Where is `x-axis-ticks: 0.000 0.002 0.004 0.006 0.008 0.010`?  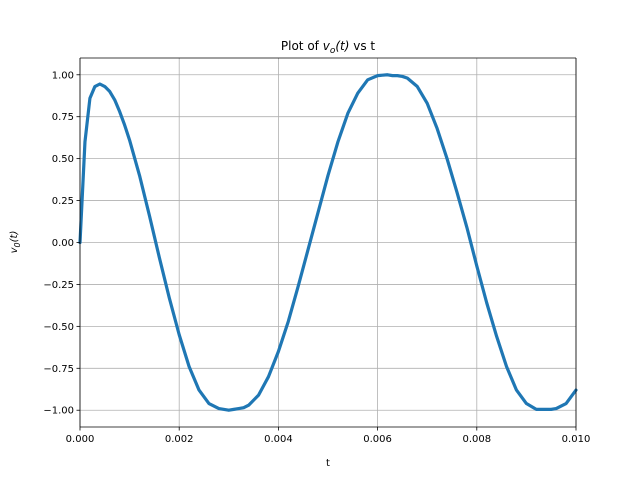 x-axis-ticks: 0.000 0.002 0.004 0.006 0.008 0.010 is located at coordinates (328, 436).